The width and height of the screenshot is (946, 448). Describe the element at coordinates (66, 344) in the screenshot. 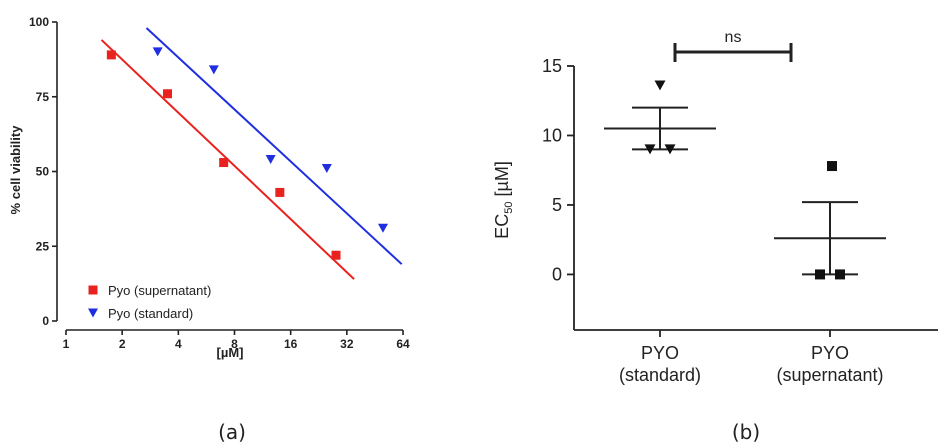

I see `panel-a-x-tick-label: 1` at that location.